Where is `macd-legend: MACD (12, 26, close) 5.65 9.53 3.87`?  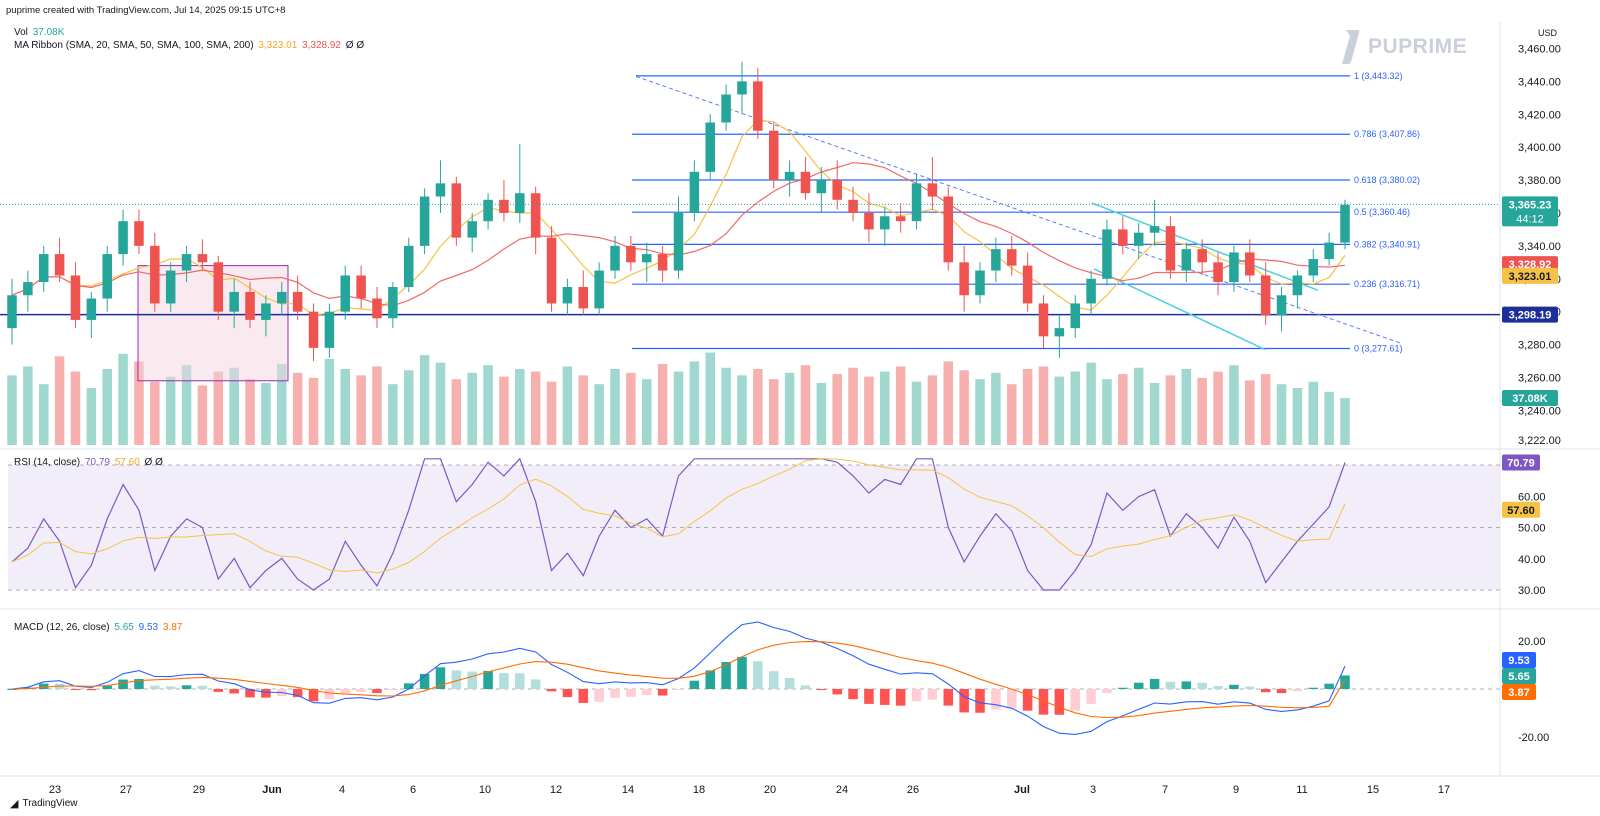 macd-legend: MACD (12, 26, close) 5.65 9.53 3.87 is located at coordinates (98, 627).